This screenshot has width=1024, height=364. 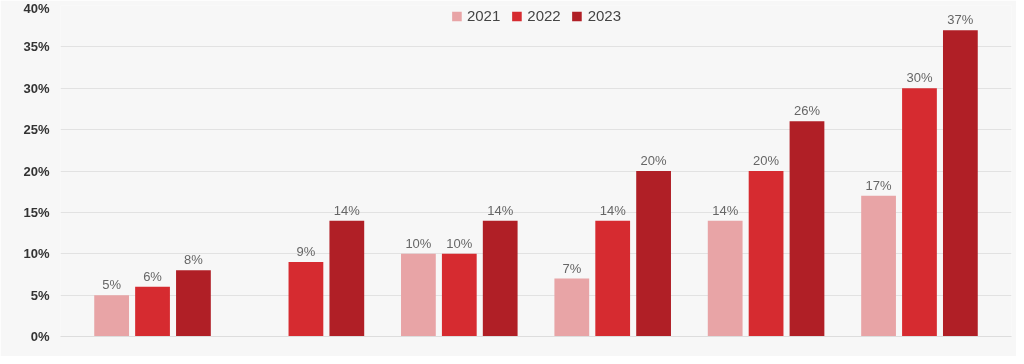 I want to click on y-tick-label: 20%, so click(x=36, y=171).